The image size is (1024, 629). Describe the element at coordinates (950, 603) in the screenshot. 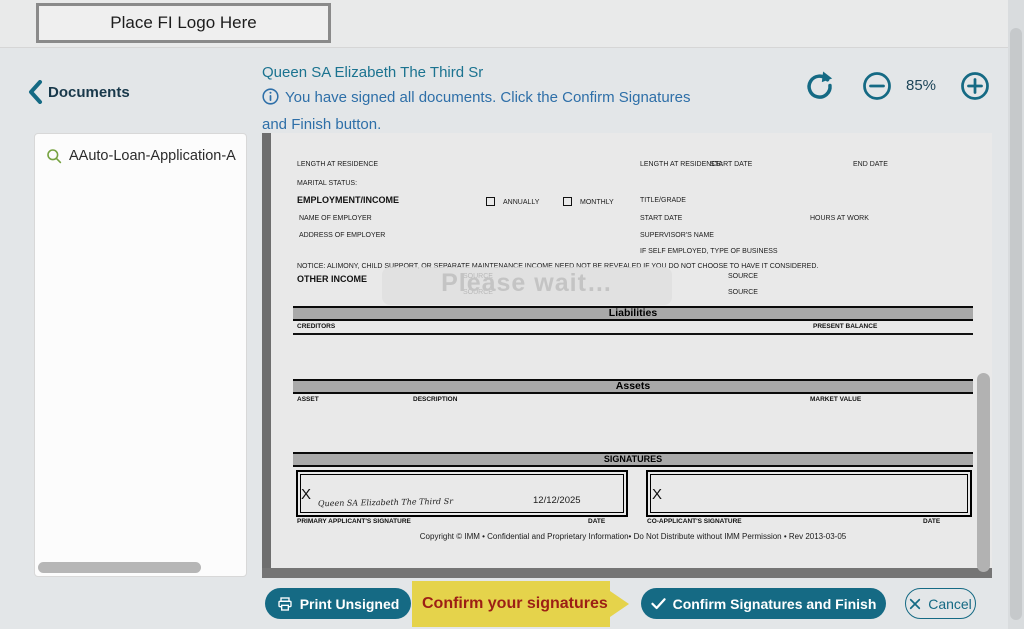

I see `cancel-label: Cancel` at that location.